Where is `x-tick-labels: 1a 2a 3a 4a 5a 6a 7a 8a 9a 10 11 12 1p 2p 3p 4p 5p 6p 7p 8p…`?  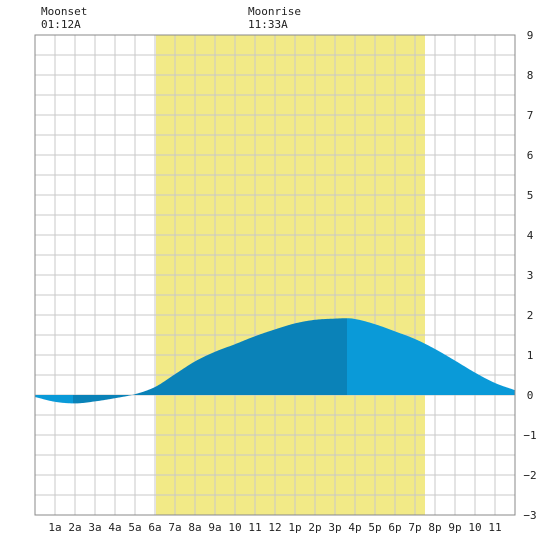 x-tick-labels: 1a 2a 3a 4a 5a 6a 7a 8a 9a 10 11 12 1p 2p 3p 4p 5p 6p 7p 8p… is located at coordinates (274, 527).